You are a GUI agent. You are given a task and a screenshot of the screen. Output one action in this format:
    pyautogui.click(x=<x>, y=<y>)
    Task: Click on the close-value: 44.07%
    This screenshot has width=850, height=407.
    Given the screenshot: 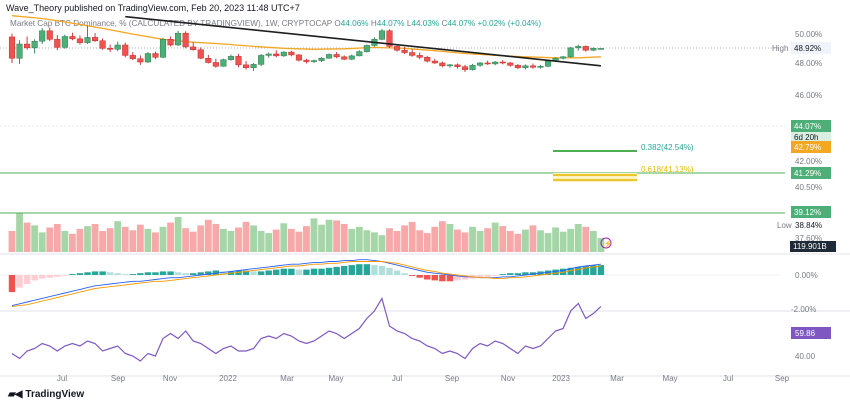 What is the action you would take?
    pyautogui.click(x=461, y=23)
    